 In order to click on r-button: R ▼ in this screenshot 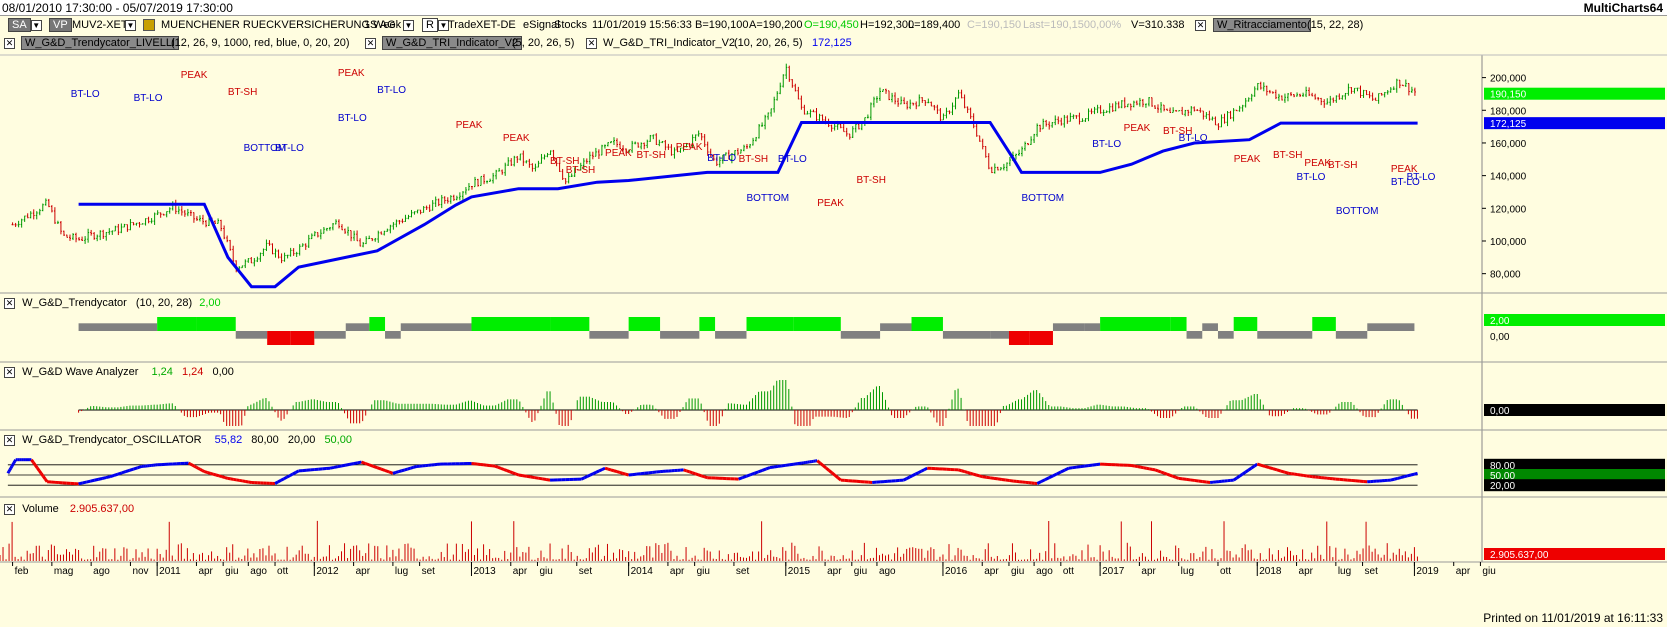, I will do `click(435, 25)`.